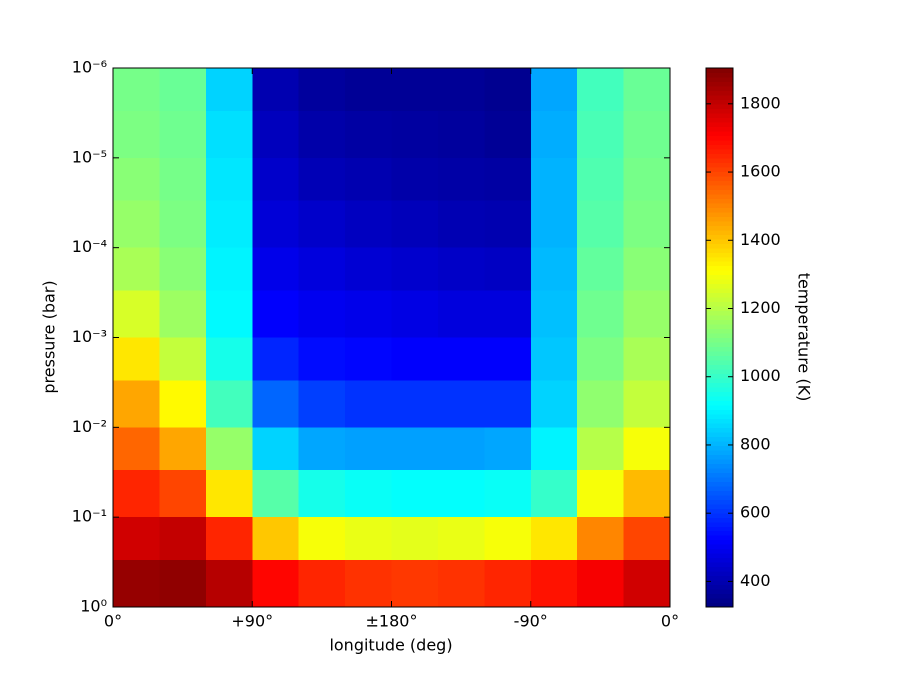  What do you see at coordinates (113, 621) in the screenshot?
I see `x-tick-label: 0°` at bounding box center [113, 621].